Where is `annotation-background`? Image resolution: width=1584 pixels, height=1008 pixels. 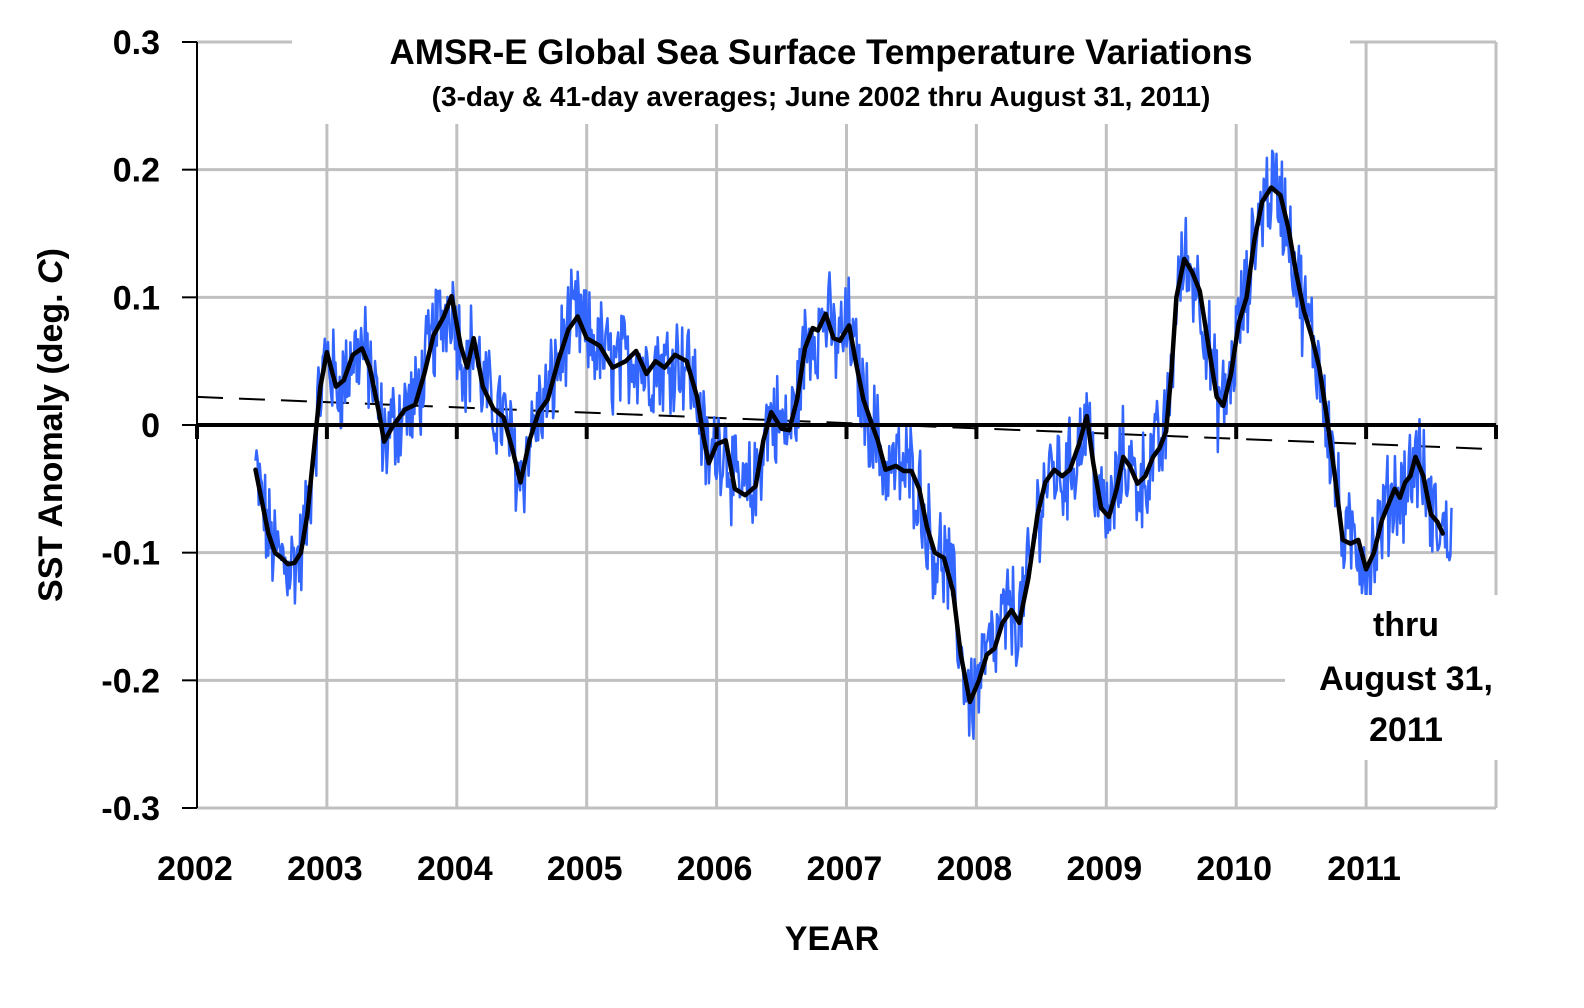
annotation-background is located at coordinates (1405, 677).